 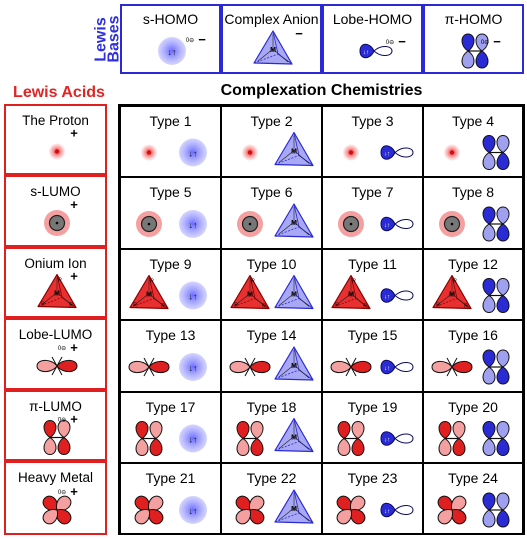 I want to click on complexation-type-label: Type 15, so click(x=372, y=335).